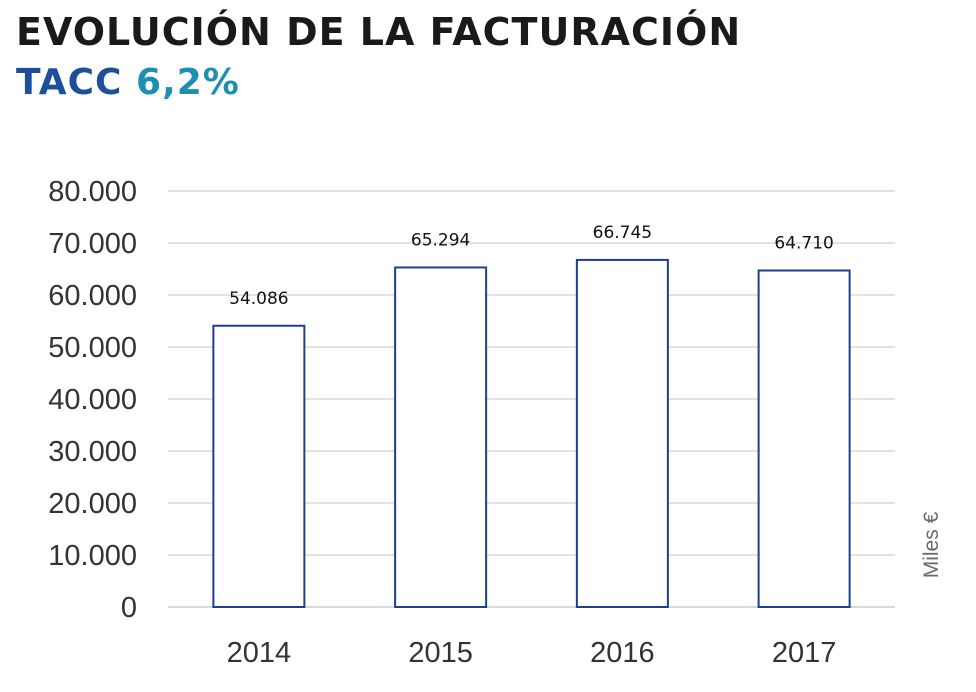 This screenshot has width=976, height=692. Describe the element at coordinates (188, 82) in the screenshot. I see `subtitle-value: 6,2%` at that location.